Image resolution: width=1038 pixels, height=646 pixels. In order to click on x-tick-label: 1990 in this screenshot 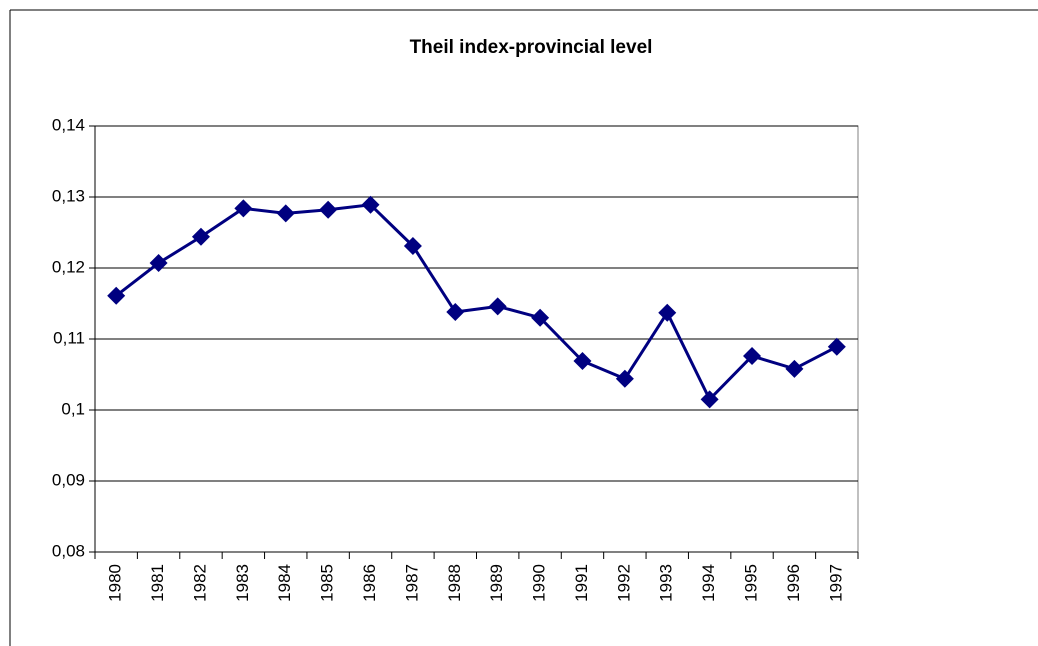, I will do `click(539, 583)`.